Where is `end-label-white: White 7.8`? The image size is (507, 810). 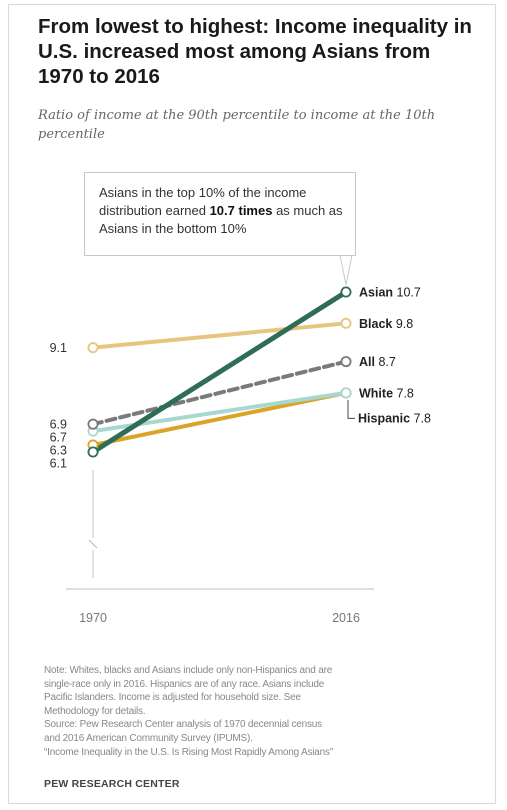
end-label-white: White 7.8 is located at coordinates (386, 393).